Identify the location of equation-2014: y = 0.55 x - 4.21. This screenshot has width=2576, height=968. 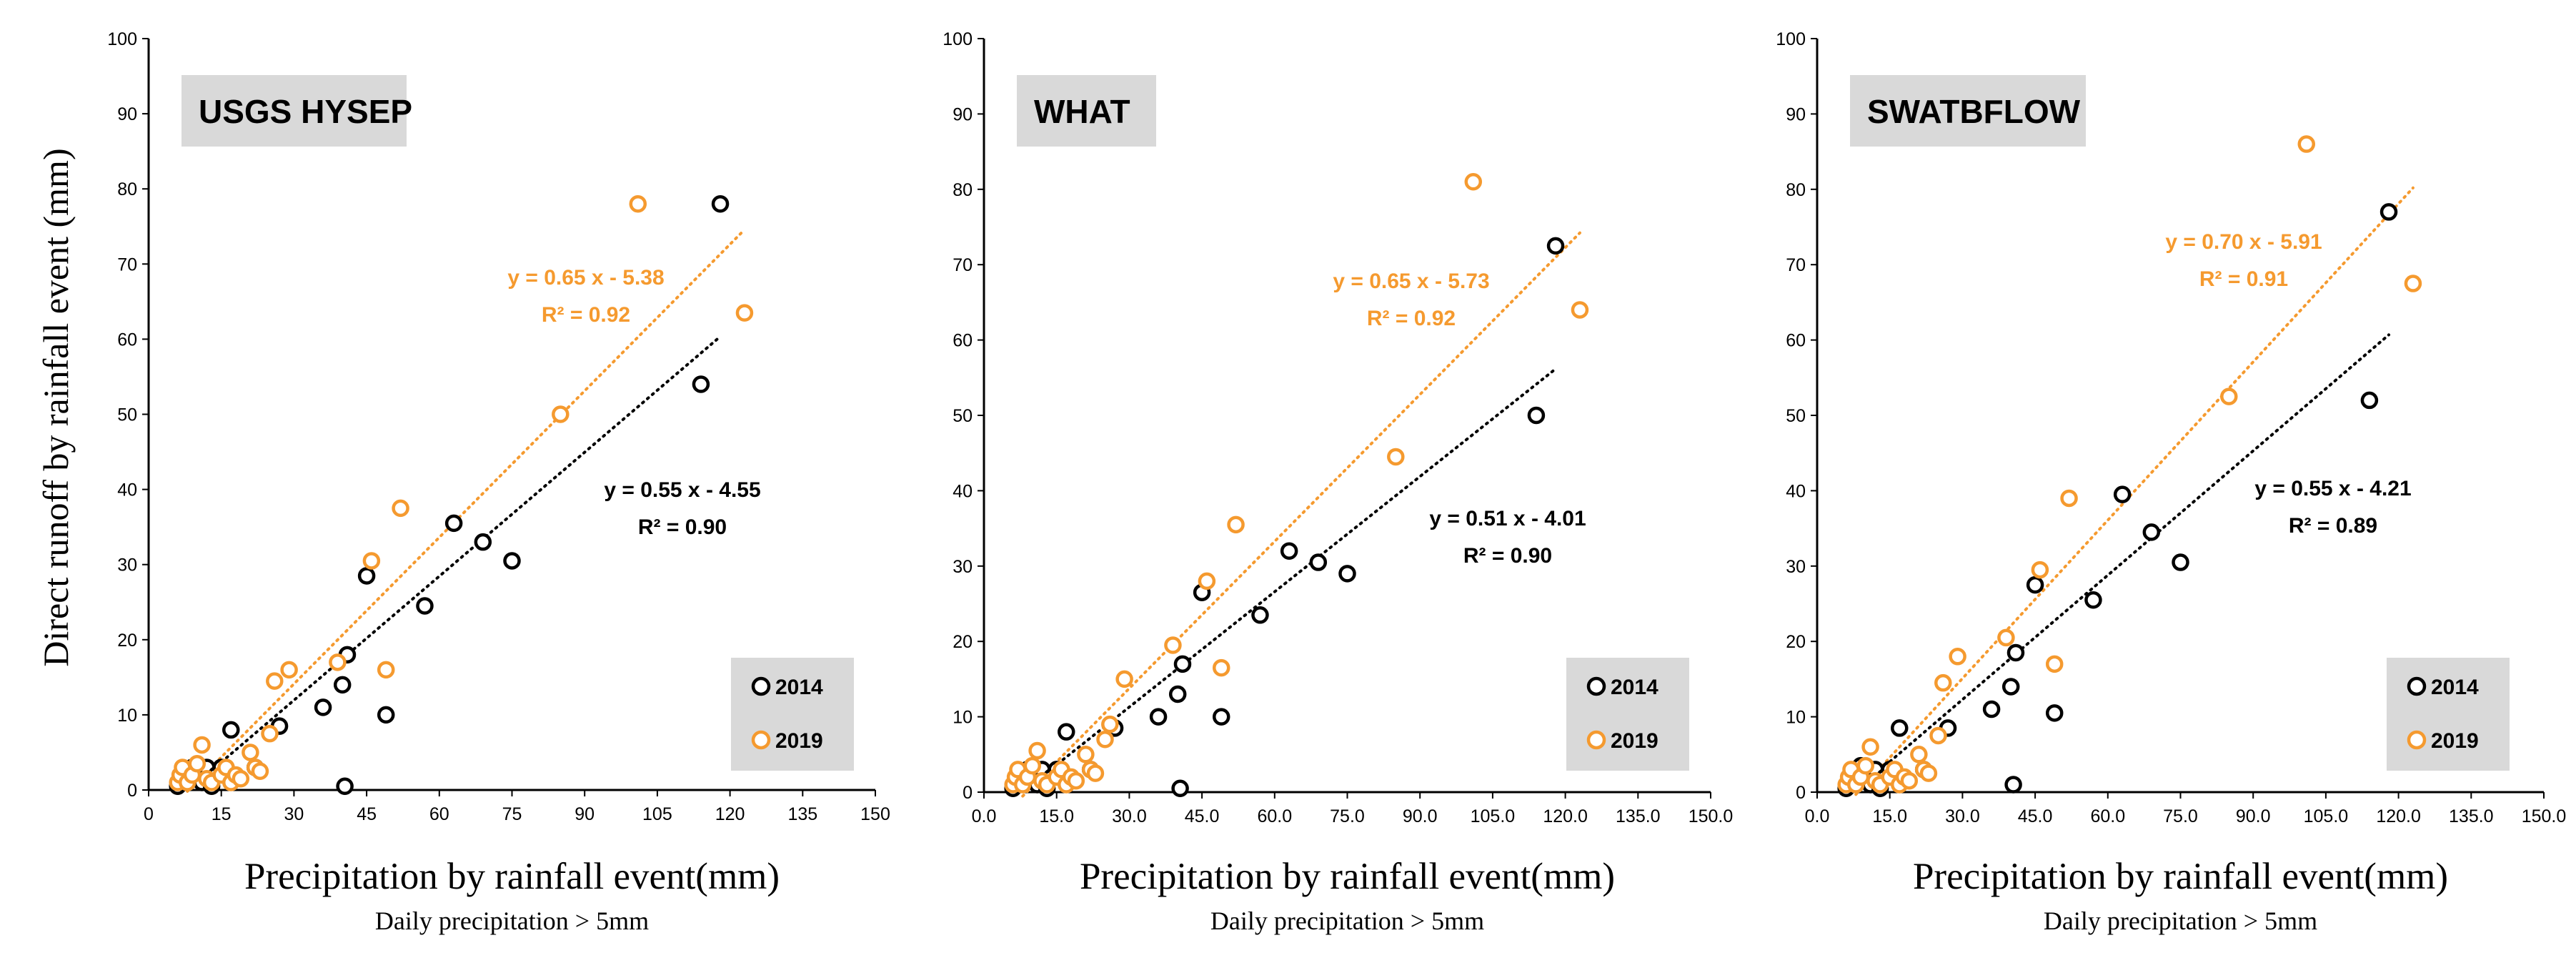
(2332, 488).